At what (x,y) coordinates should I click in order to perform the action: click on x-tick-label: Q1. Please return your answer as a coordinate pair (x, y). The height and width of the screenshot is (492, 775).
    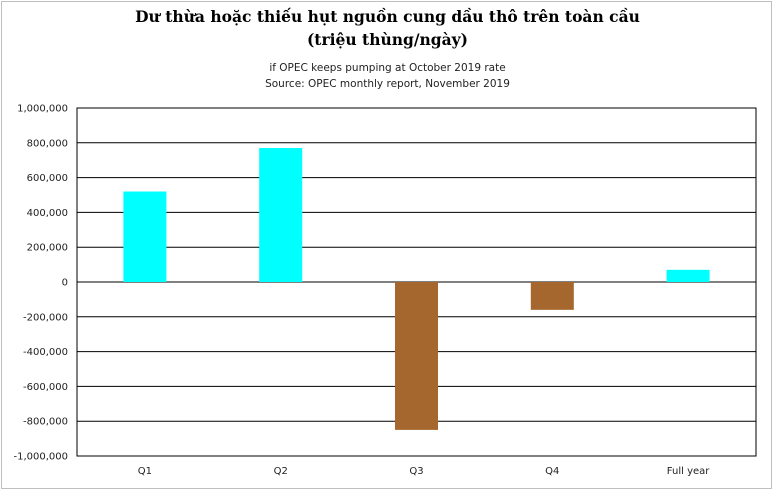
    Looking at the image, I should click on (145, 471).